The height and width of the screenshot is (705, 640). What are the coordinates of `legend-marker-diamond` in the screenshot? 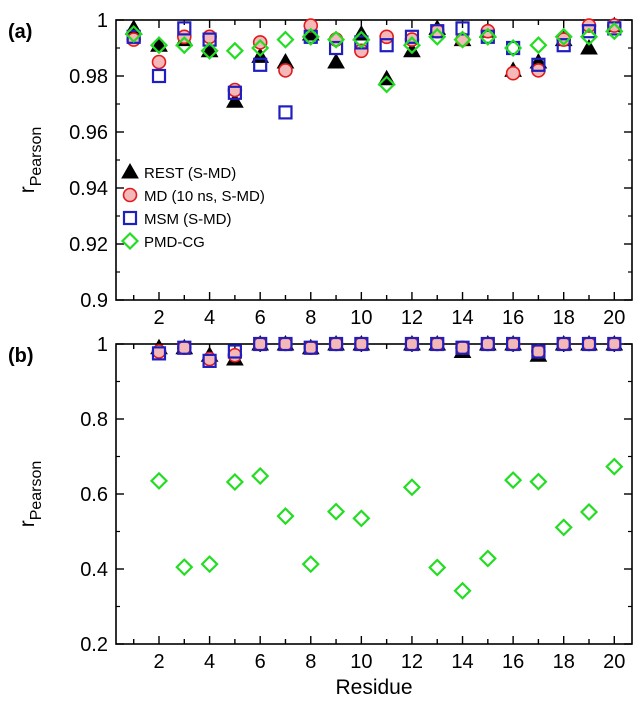 It's located at (130, 241).